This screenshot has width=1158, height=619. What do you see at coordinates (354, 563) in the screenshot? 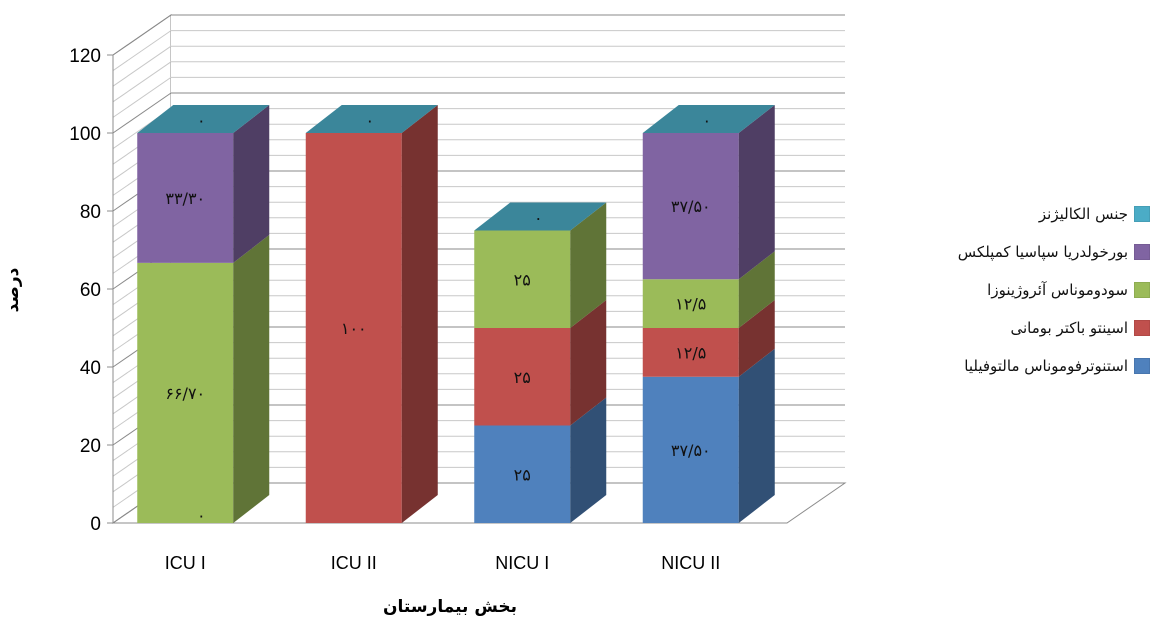
I see `x-tick-label: ICU II` at bounding box center [354, 563].